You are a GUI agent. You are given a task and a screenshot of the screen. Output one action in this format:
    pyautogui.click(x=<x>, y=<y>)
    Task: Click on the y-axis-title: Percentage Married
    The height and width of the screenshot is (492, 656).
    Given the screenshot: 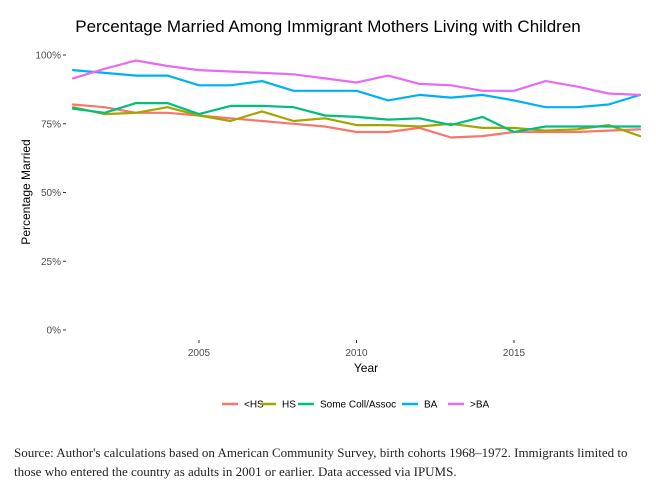 What is the action you would take?
    pyautogui.click(x=26, y=191)
    